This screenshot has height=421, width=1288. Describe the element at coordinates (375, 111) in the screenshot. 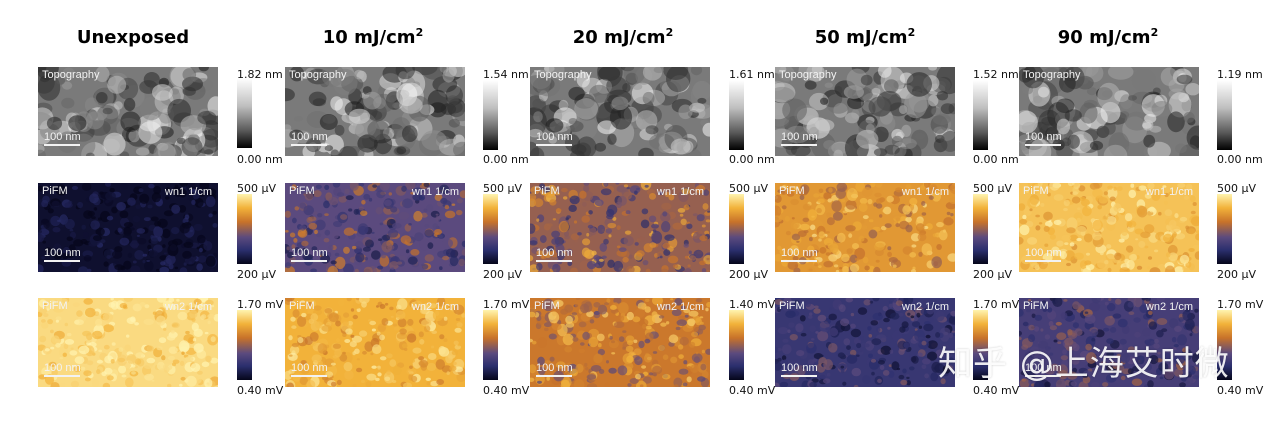

I see `topography-texture` at that location.